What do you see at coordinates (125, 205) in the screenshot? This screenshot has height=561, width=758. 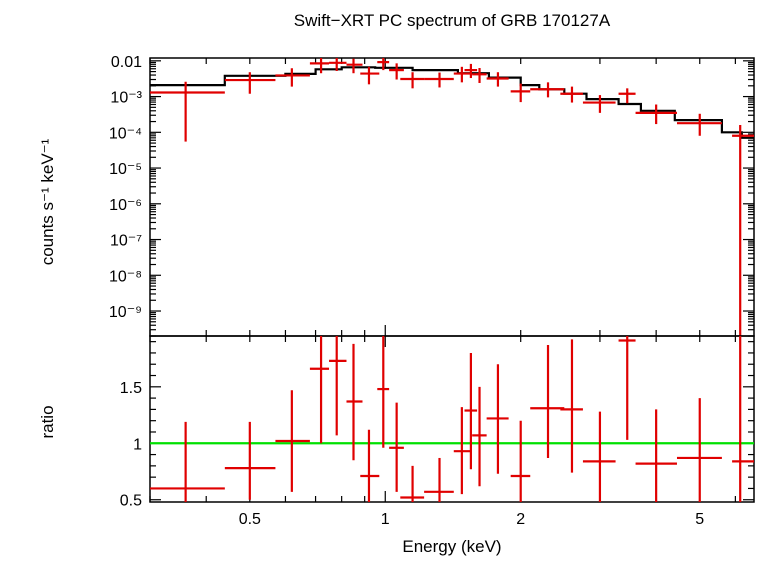 I see `y-tick-label: 10⁻⁶` at bounding box center [125, 205].